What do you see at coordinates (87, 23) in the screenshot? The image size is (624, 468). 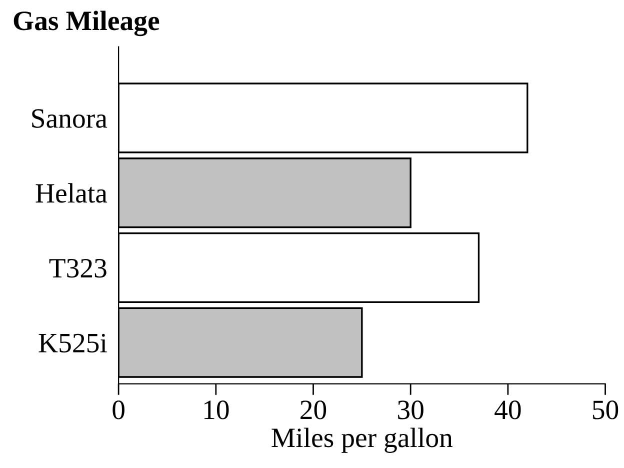 I see `chart-title: Gas Mileage` at bounding box center [87, 23].